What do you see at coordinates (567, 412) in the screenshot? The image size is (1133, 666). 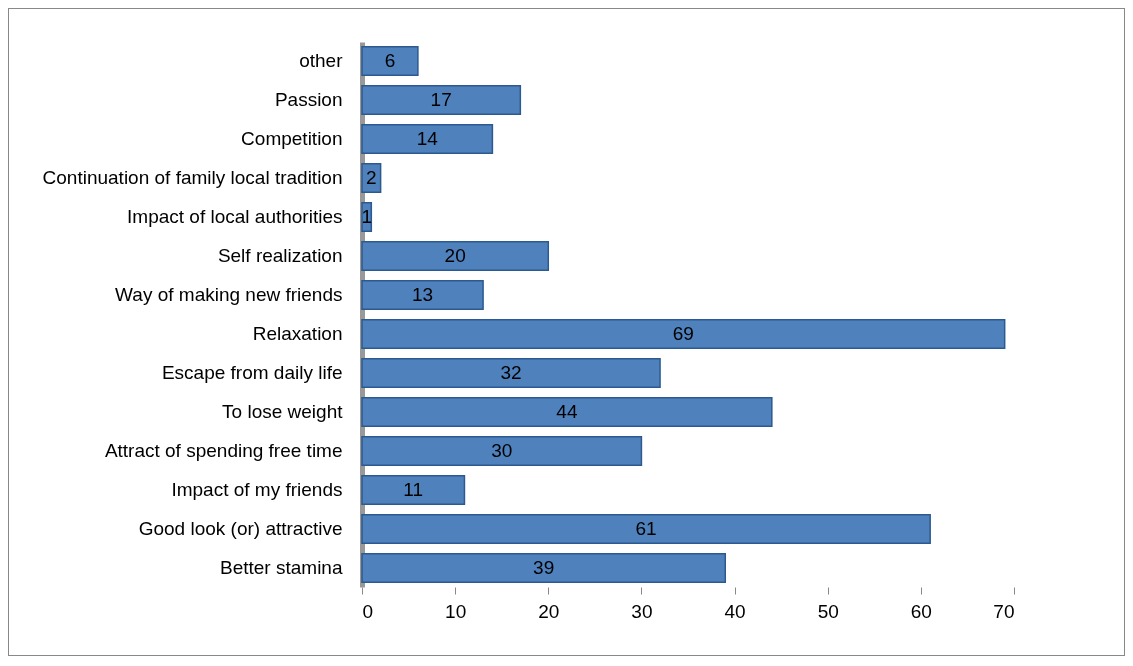 I see `data-label: 44` at bounding box center [567, 412].